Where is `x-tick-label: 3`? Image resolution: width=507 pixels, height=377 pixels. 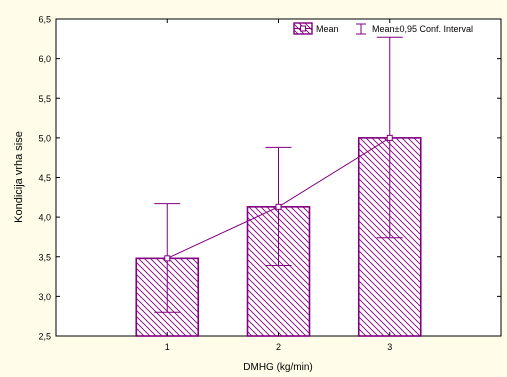 x-tick-label: 3 is located at coordinates (389, 347).